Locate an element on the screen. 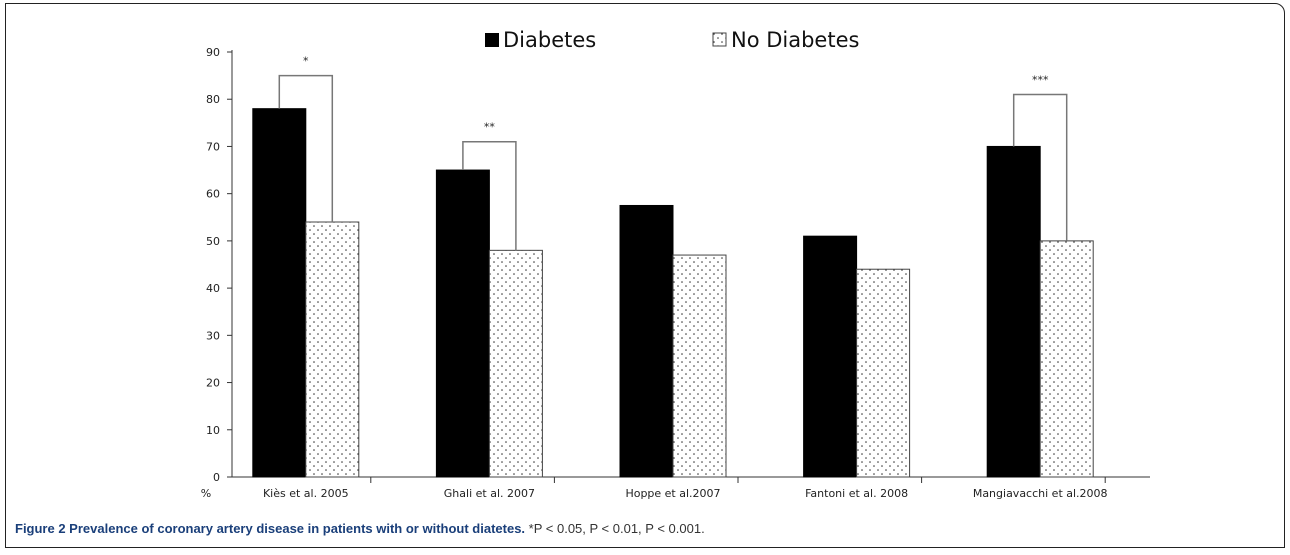 The height and width of the screenshot is (555, 1290). y-tick-label: 70 is located at coordinates (213, 146).